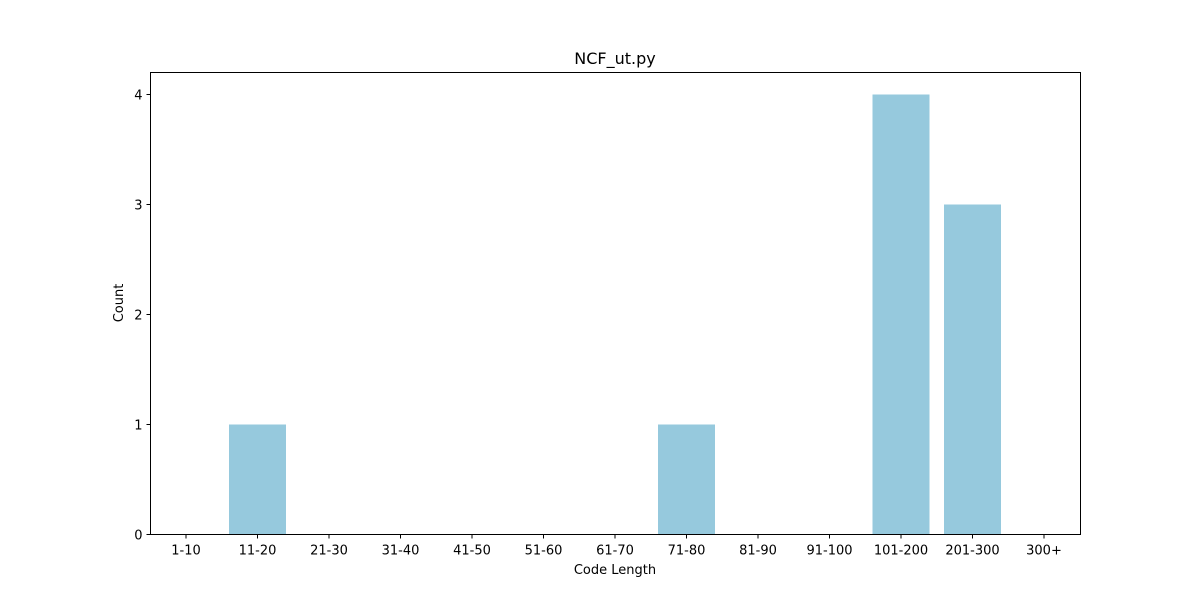 The height and width of the screenshot is (600, 1200). What do you see at coordinates (138, 426) in the screenshot?
I see `y-tick-label: 1` at bounding box center [138, 426].